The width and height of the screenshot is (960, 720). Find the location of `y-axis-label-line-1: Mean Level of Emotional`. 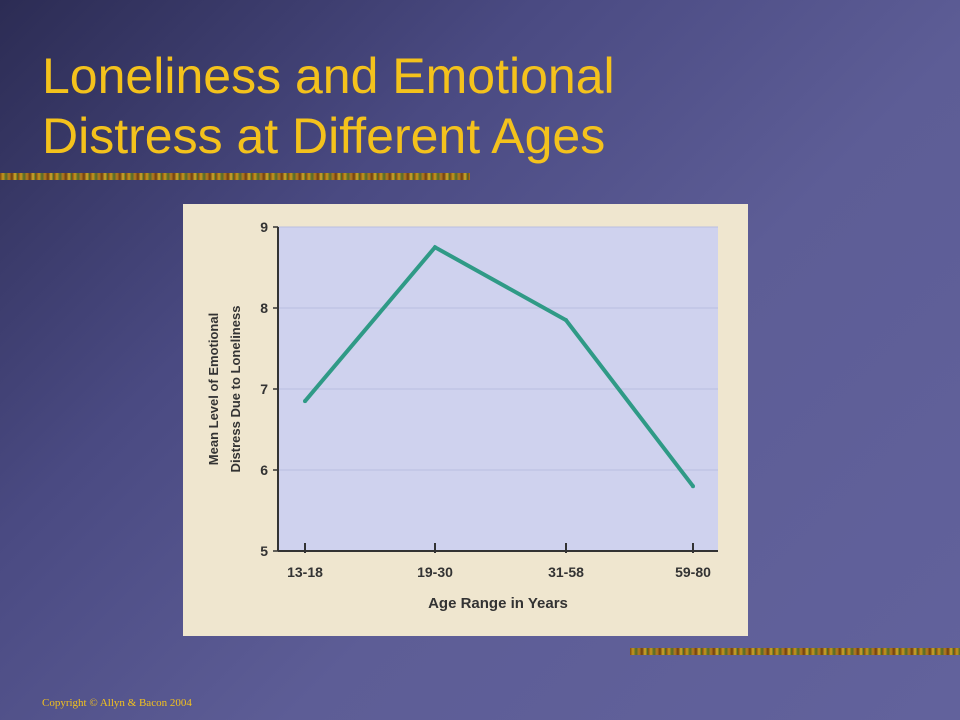

y-axis-label-line-1: Mean Level of Emotional is located at coordinates (213, 389).